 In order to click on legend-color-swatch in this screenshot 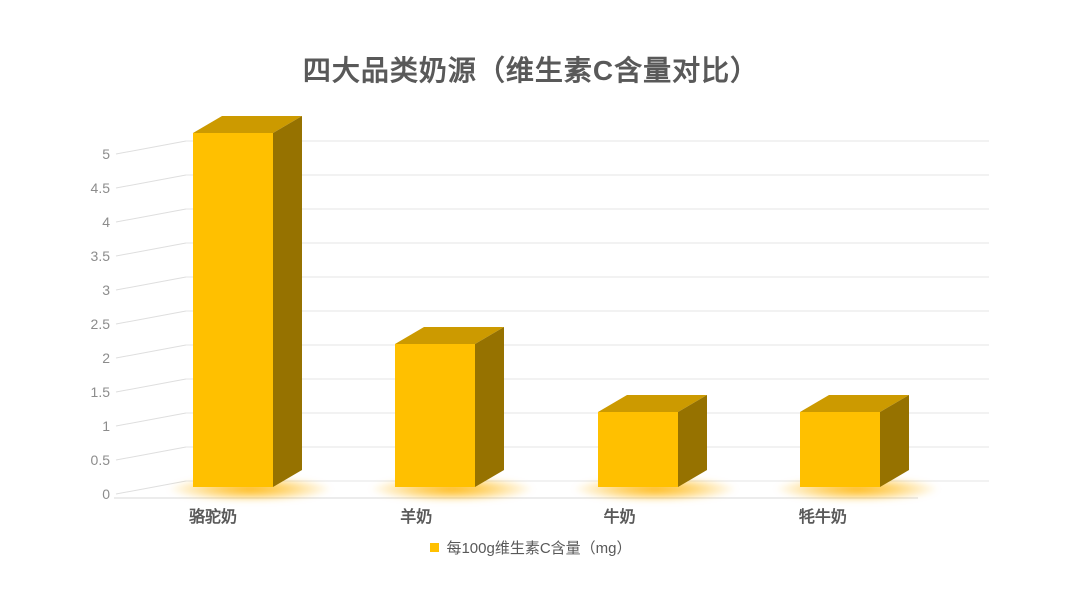, I will do `click(435, 547)`.